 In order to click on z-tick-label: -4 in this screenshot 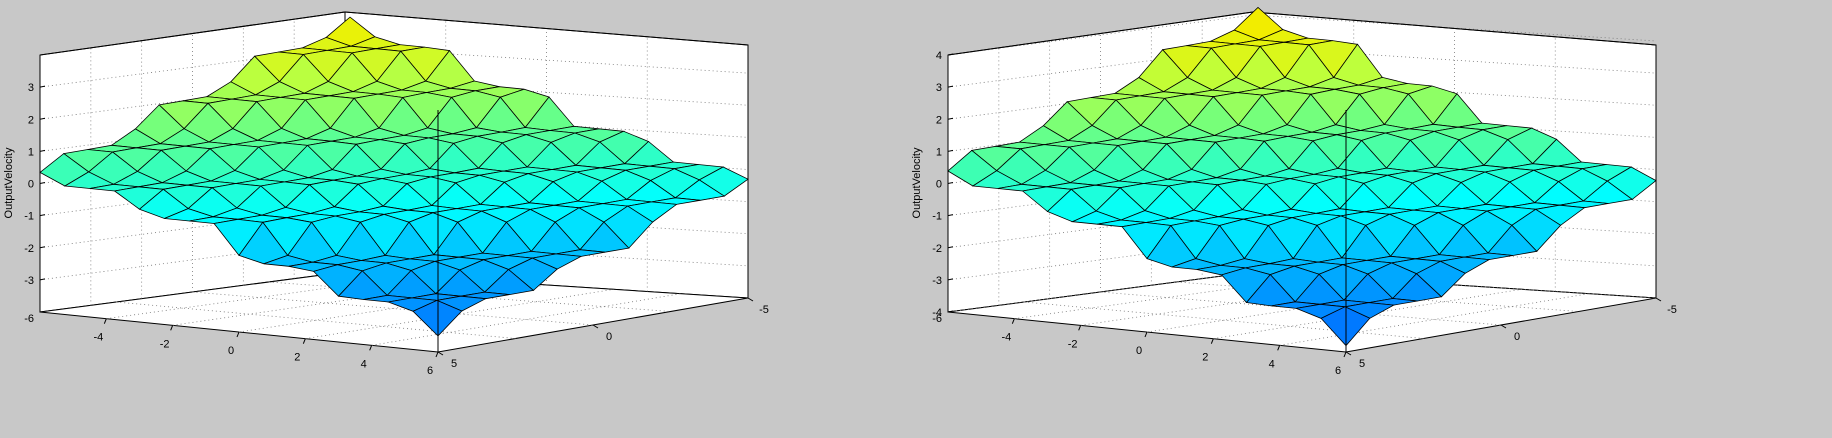, I will do `click(937, 313)`.